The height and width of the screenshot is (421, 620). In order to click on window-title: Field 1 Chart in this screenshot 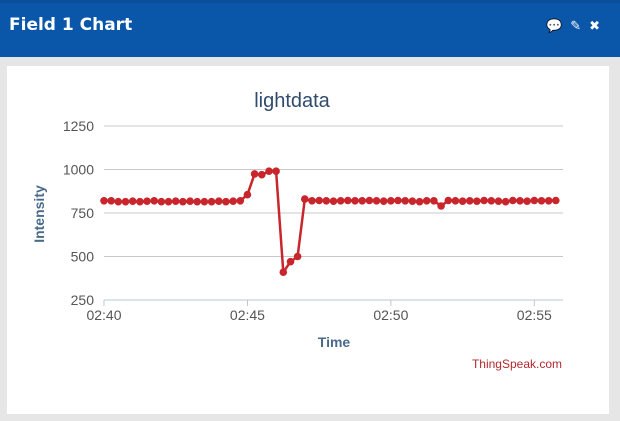, I will do `click(71, 25)`.